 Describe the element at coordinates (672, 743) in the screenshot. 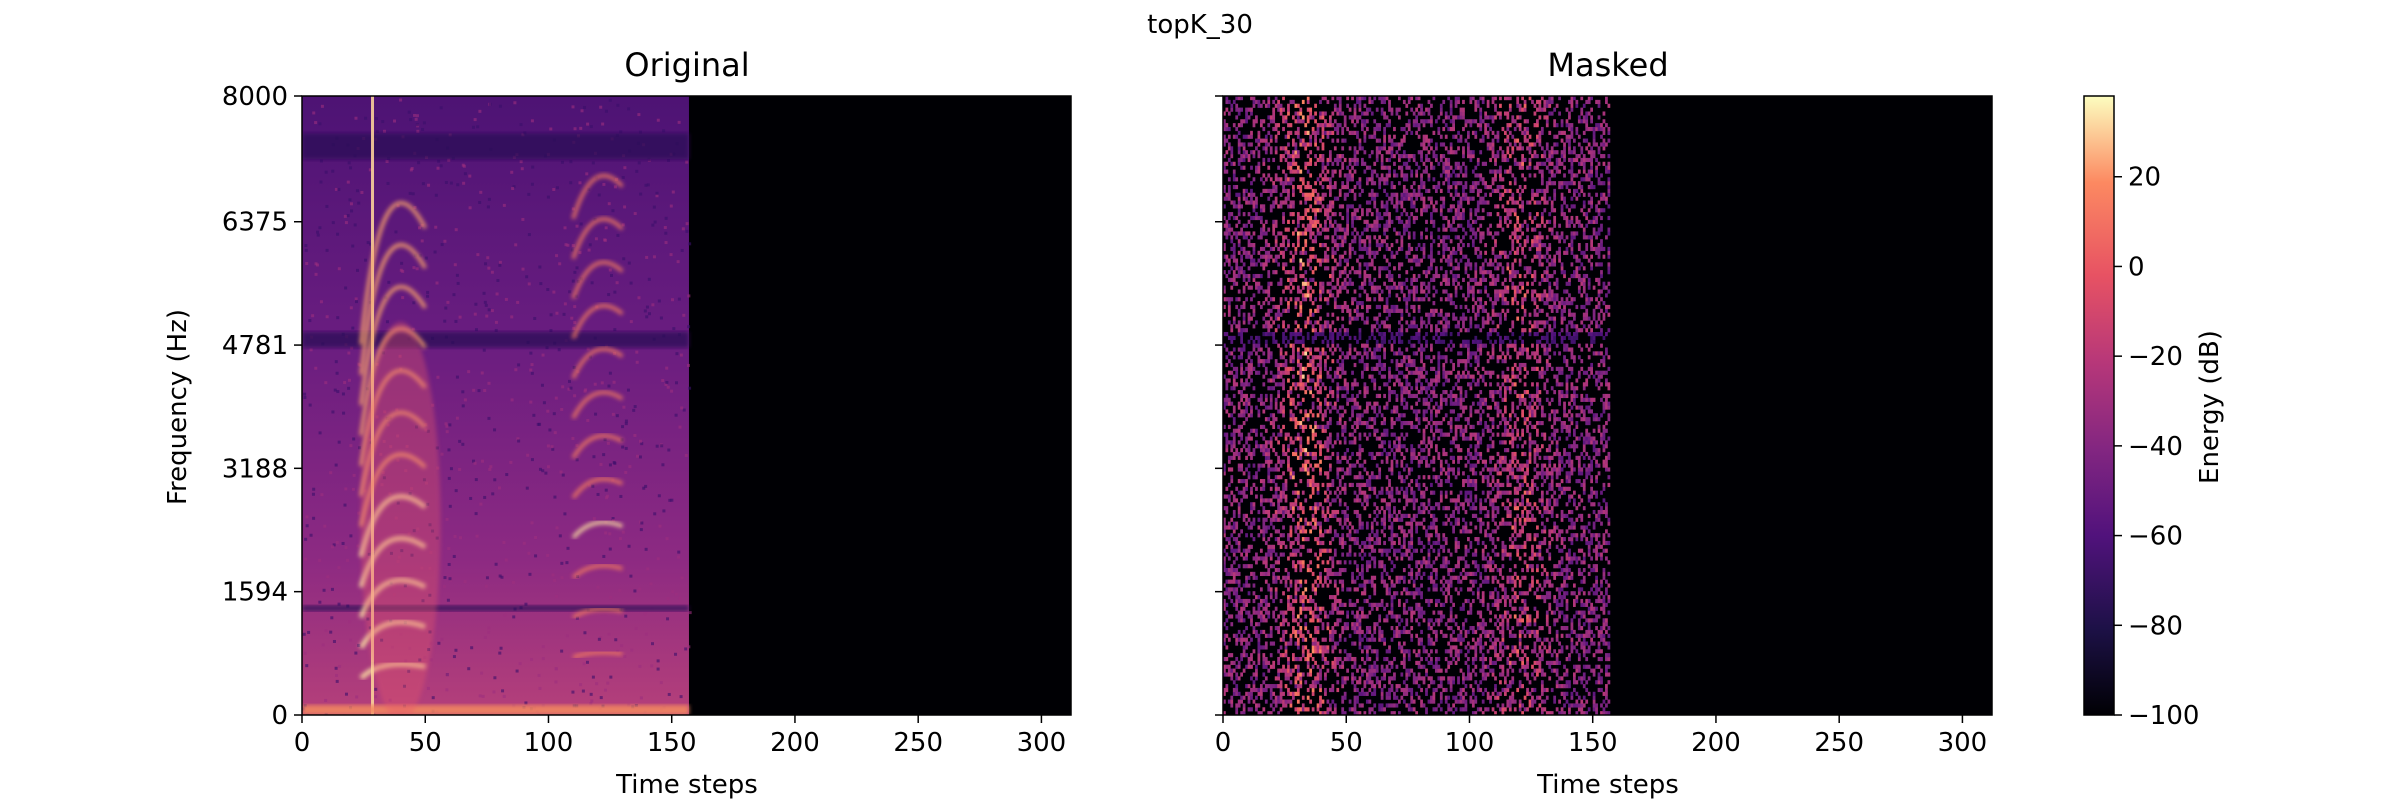

I see `left-x-tick-label: 150` at that location.